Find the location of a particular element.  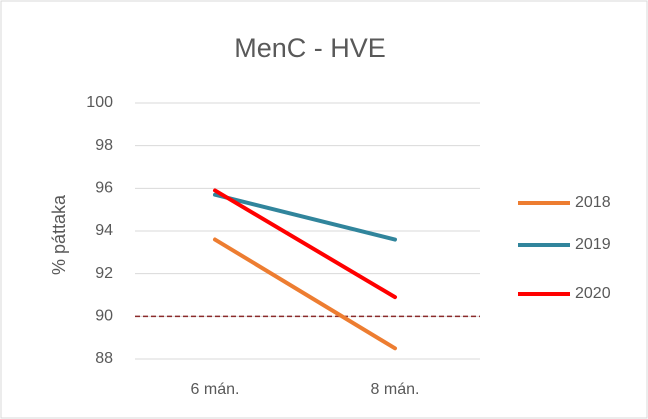

y-tick-label: 90 is located at coordinates (104, 316).